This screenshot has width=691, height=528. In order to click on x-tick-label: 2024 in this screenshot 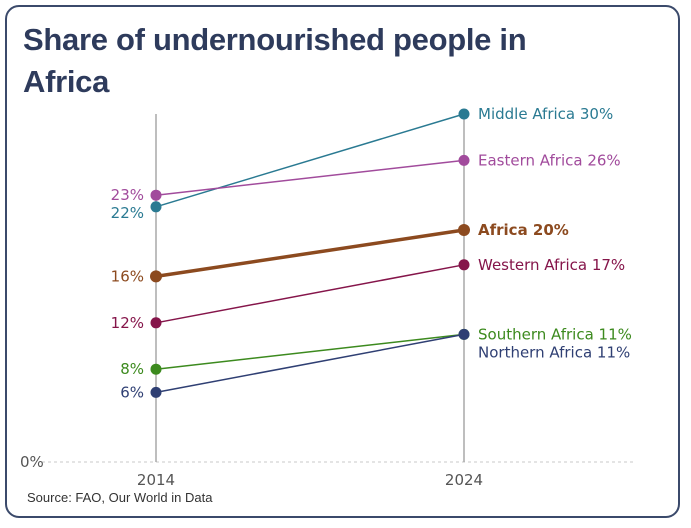, I will do `click(464, 480)`.